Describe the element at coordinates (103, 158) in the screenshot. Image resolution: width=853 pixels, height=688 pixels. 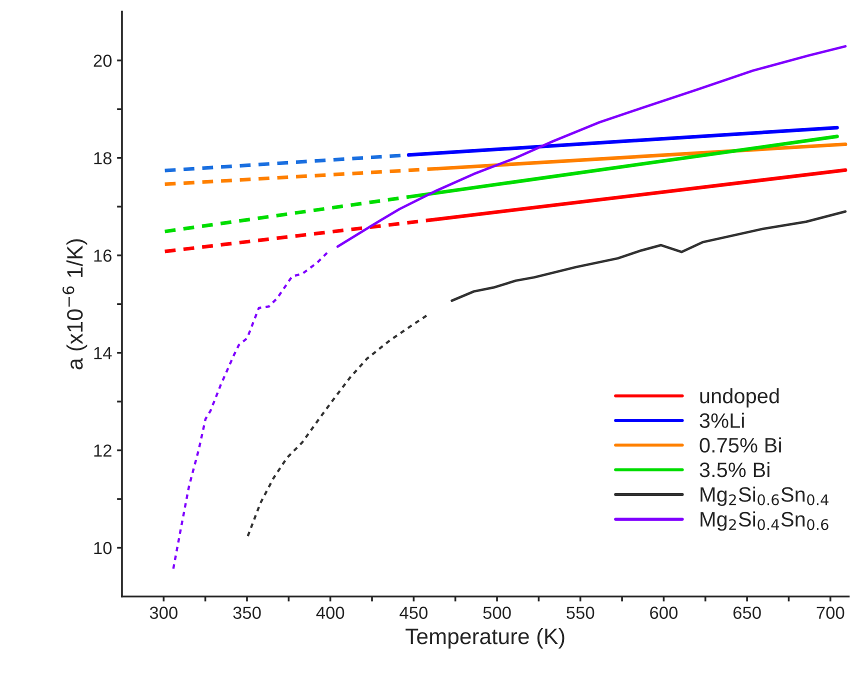
I see `y-tick-label: 18` at that location.